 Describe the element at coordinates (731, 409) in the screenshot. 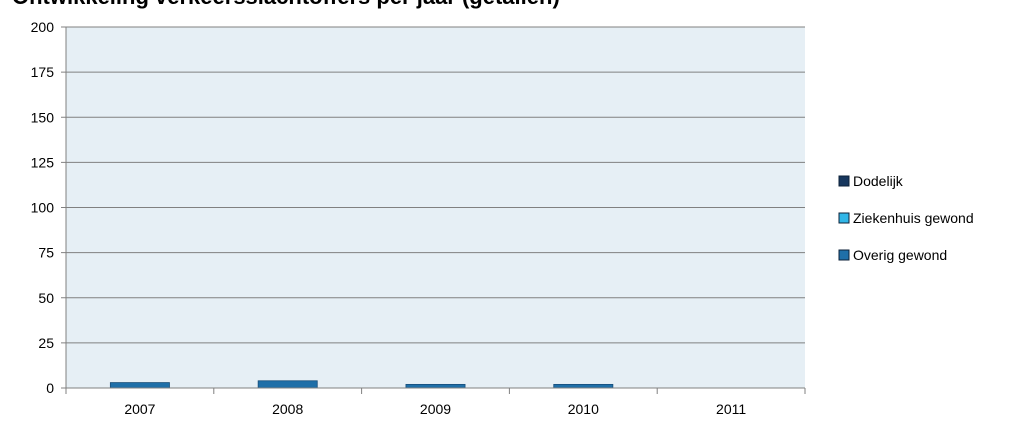

I see `x-tick-label-2011: 2011` at that location.